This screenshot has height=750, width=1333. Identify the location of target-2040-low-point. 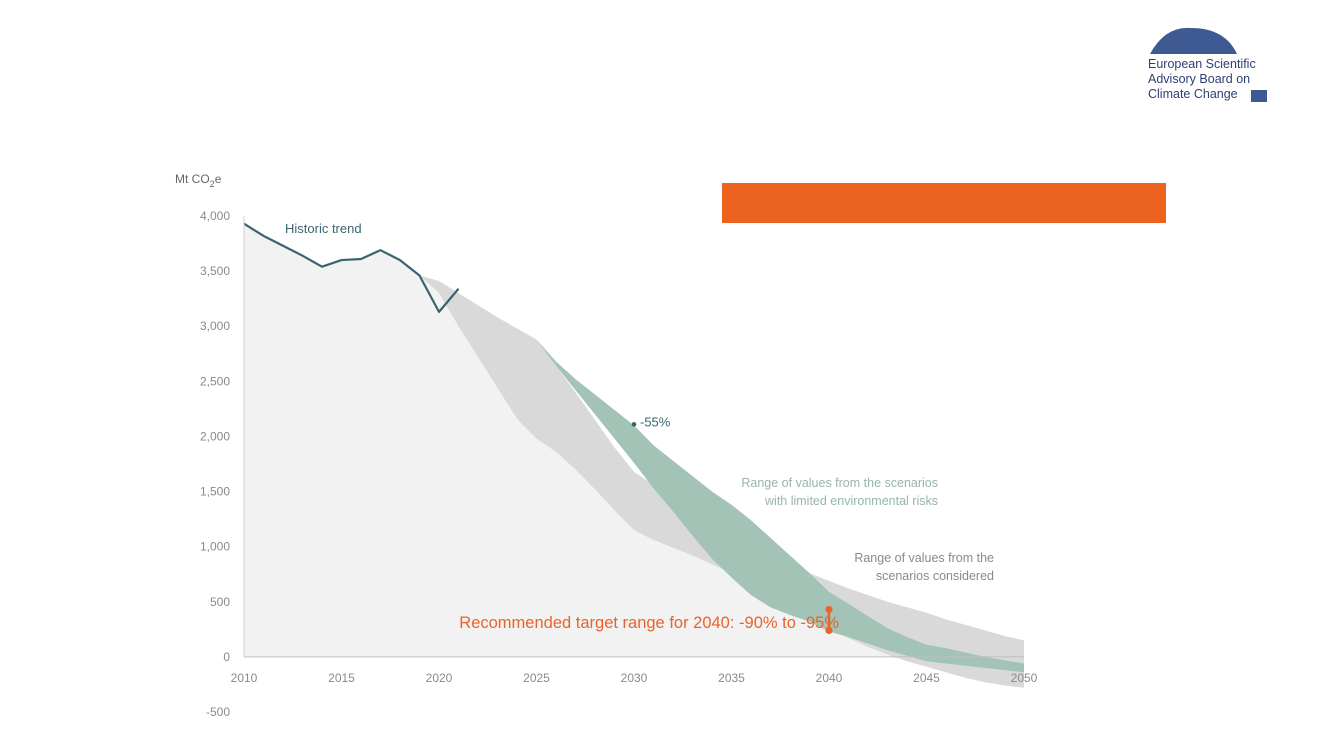
(829, 630).